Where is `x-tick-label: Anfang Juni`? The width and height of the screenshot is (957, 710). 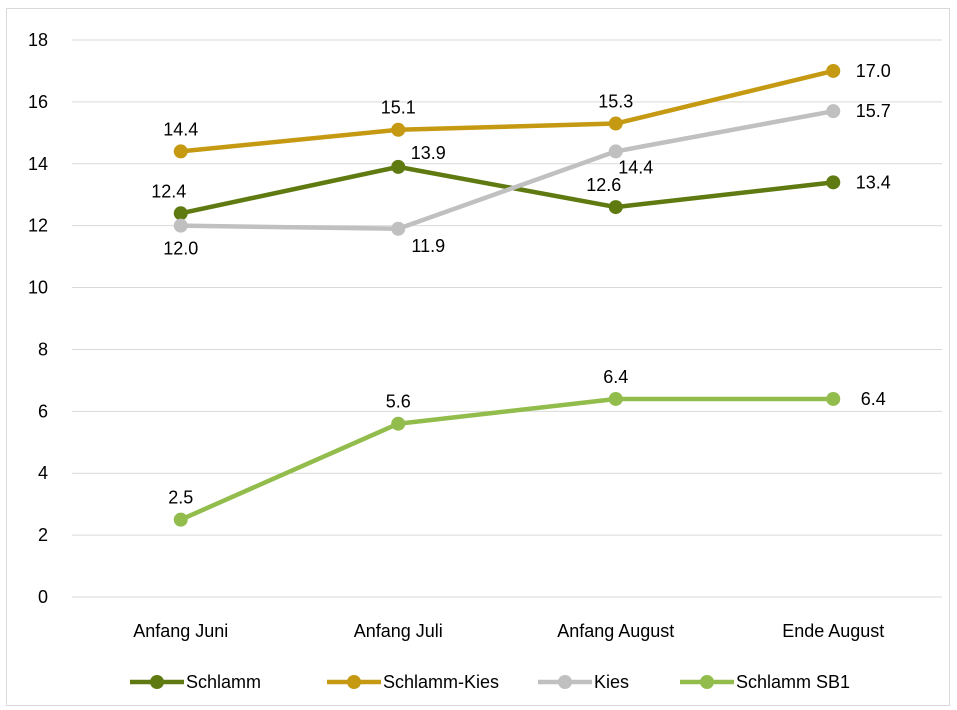 x-tick-label: Anfang Juni is located at coordinates (180, 631).